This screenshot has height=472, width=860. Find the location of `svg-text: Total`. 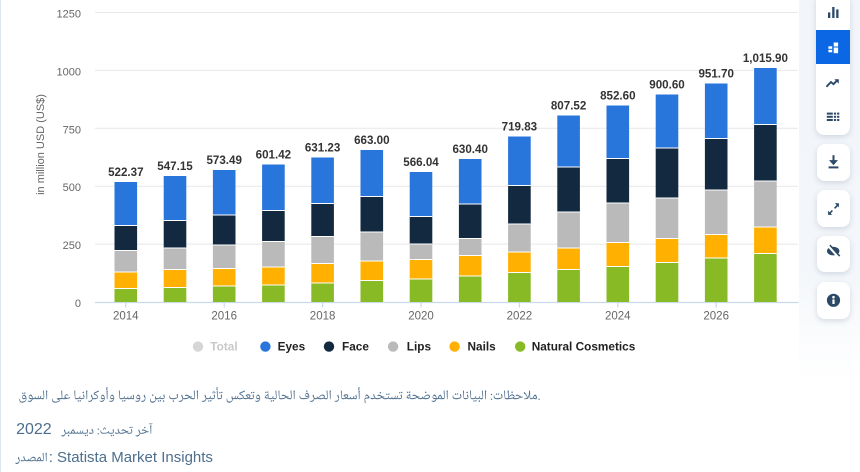

svg-text: Total is located at coordinates (223, 347).